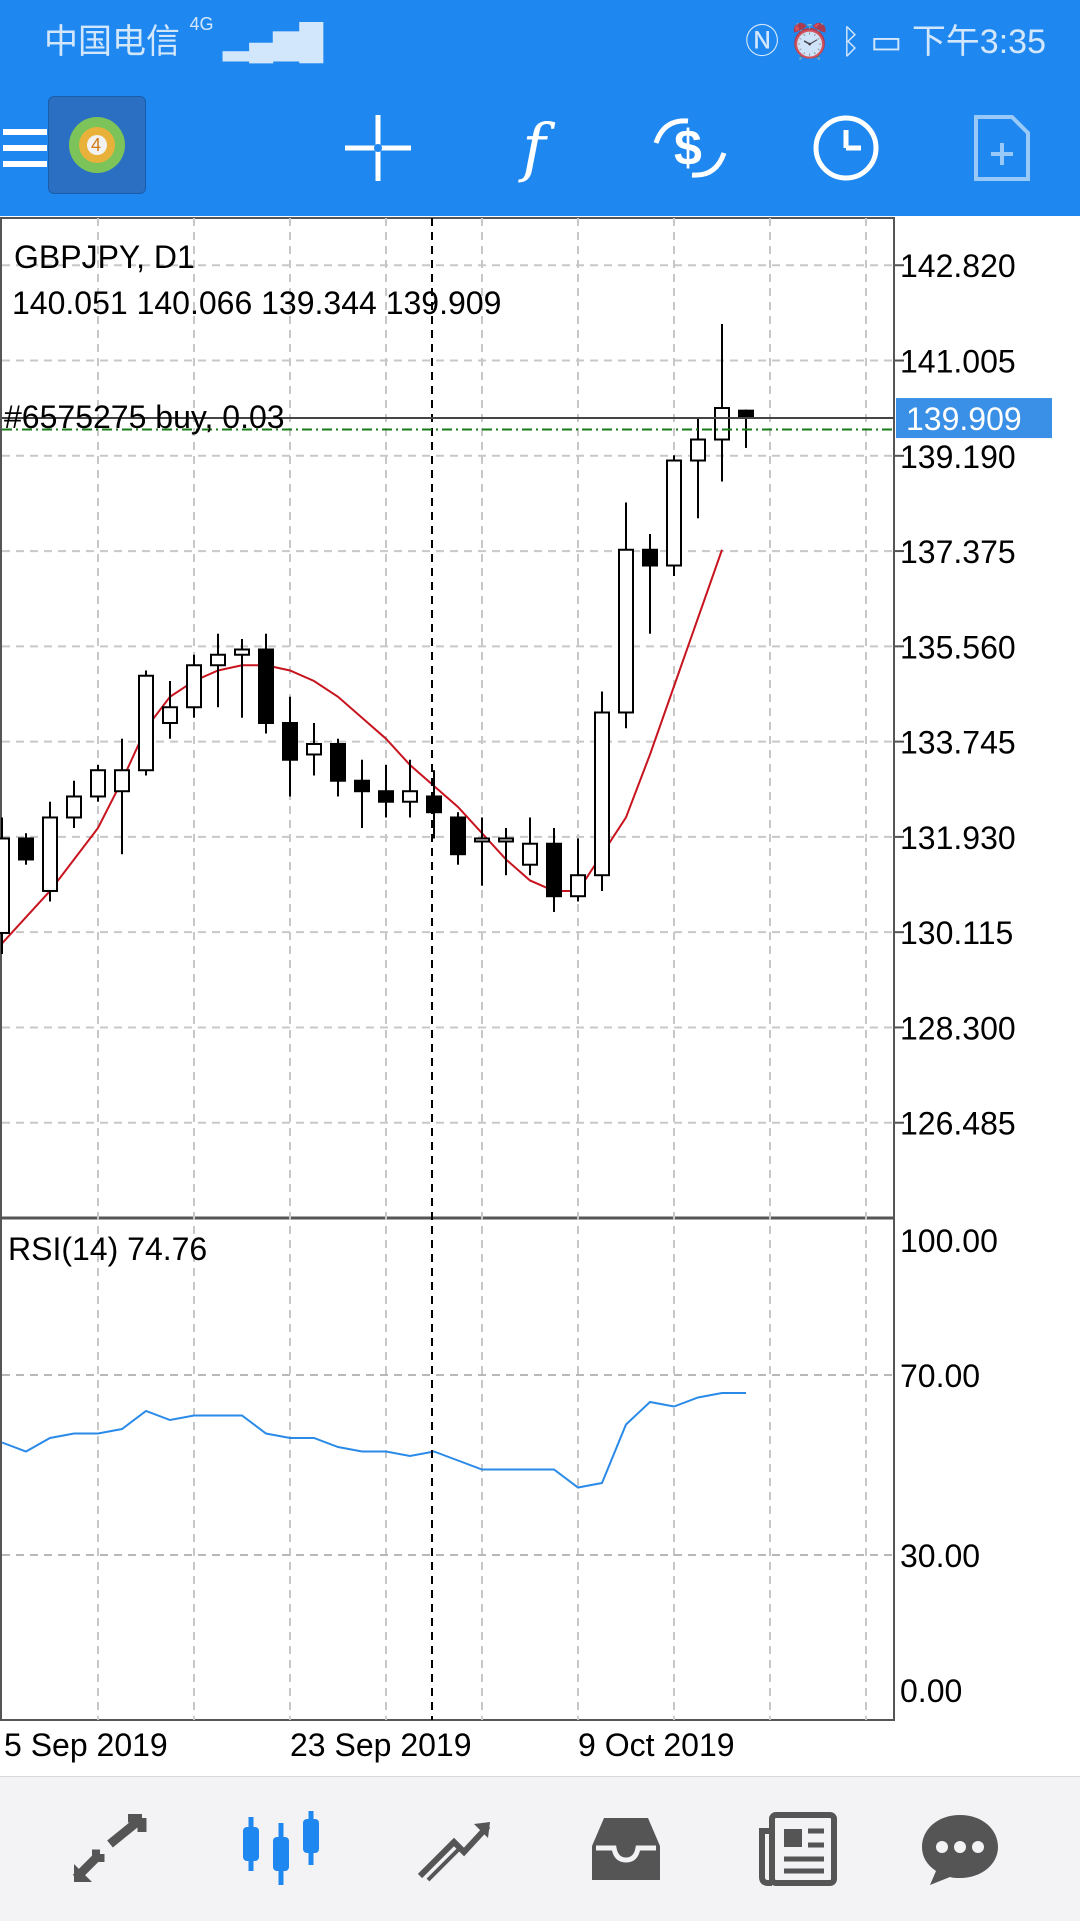  I want to click on status-time: 下午3:35, so click(978, 42).